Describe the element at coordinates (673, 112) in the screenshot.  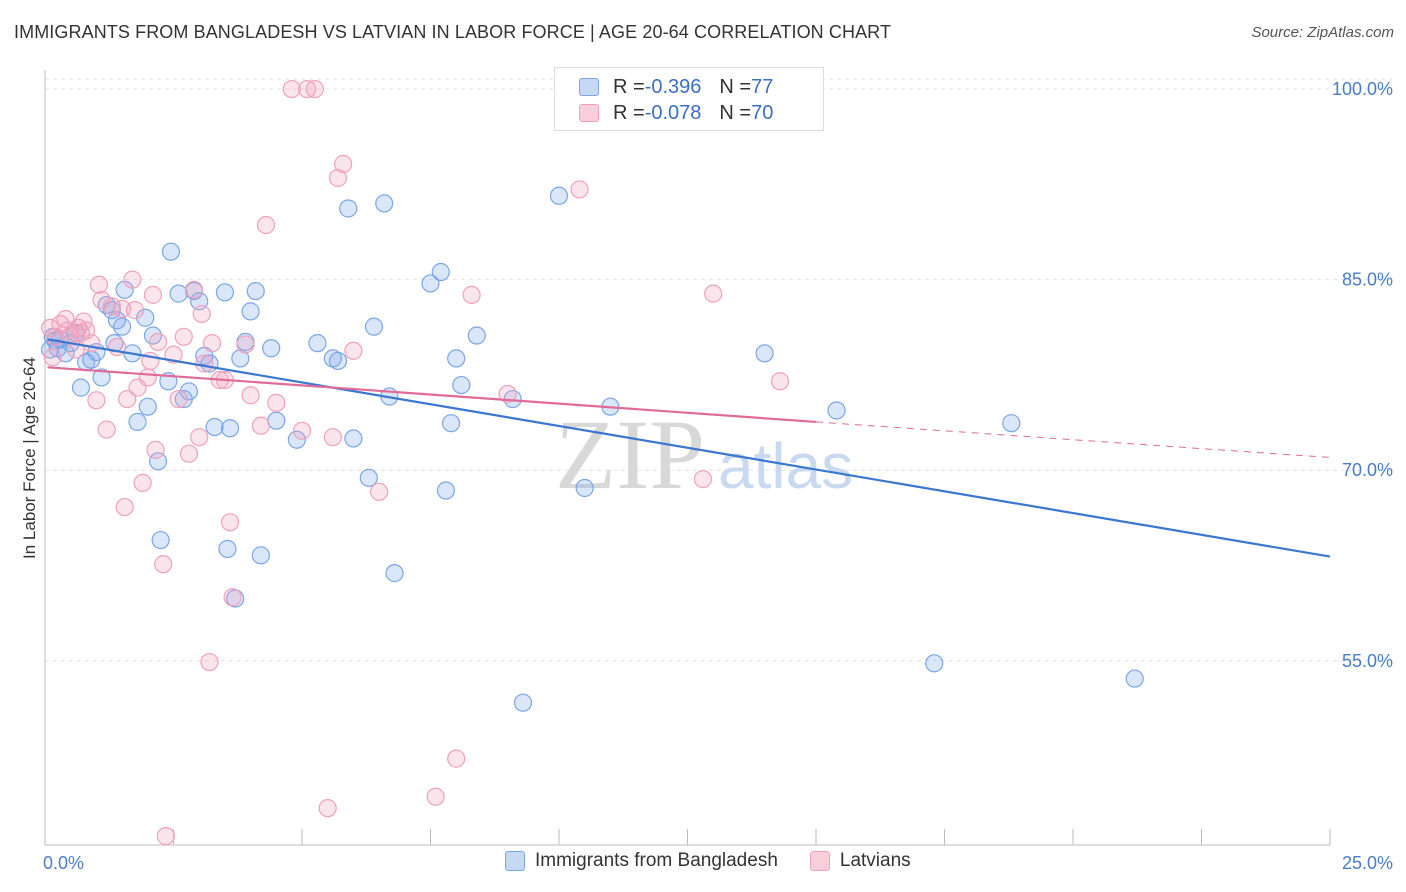
I see `legend-r-value: -0.078` at that location.